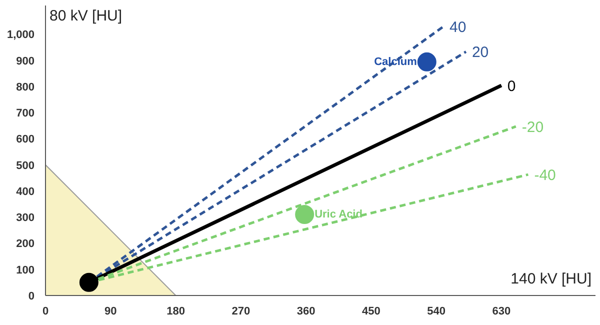  I want to click on series-label: -20, so click(533, 127).